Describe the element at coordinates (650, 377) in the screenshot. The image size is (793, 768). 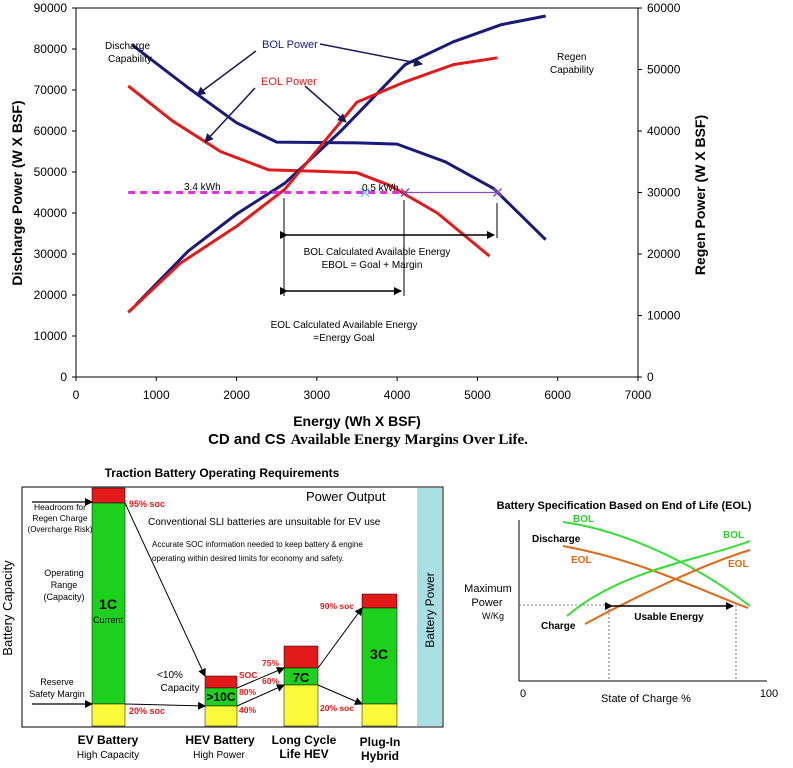
I see `top-y2-tick-label: 0` at that location.